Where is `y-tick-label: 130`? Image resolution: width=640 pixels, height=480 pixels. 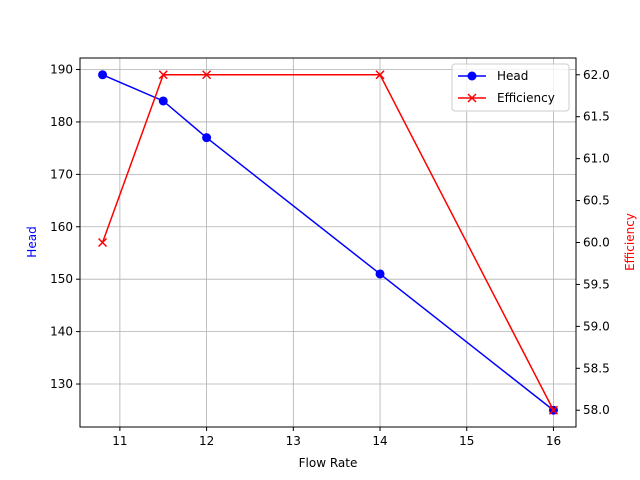
y-tick-label: 130 is located at coordinates (61, 384).